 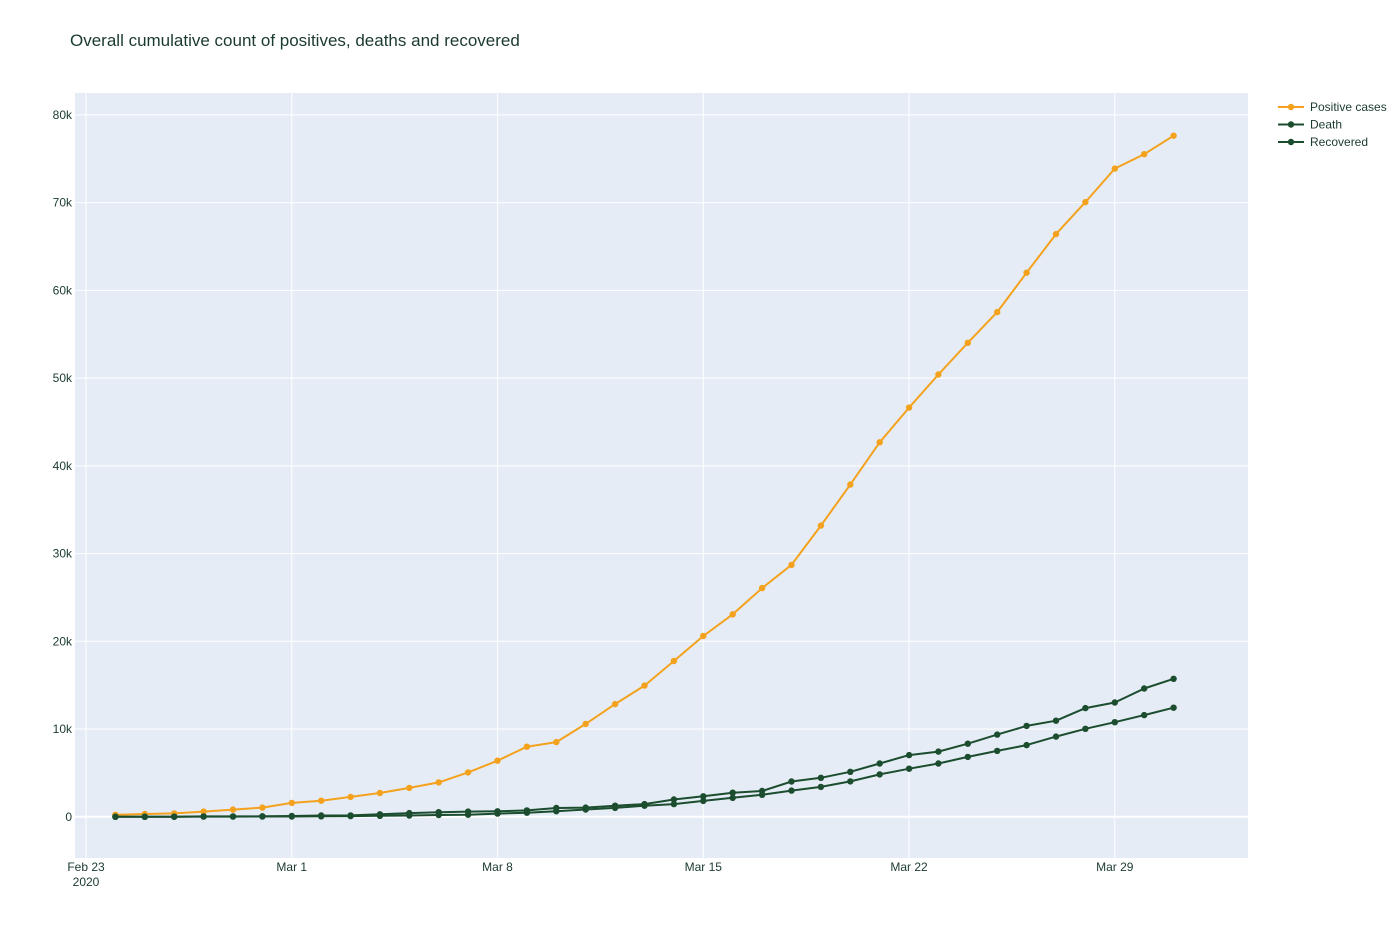 I want to click on legend: Positive cases Death Recovered, so click(x=1332, y=124).